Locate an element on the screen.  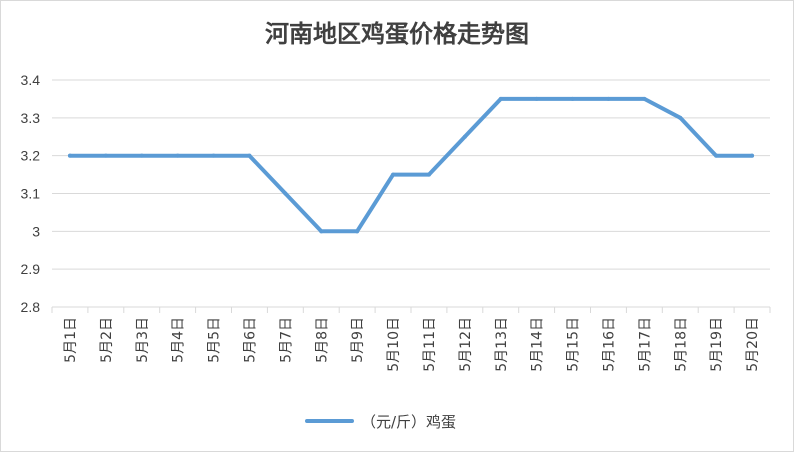
x-tick-label: 5月3日 is located at coordinates (143, 340).